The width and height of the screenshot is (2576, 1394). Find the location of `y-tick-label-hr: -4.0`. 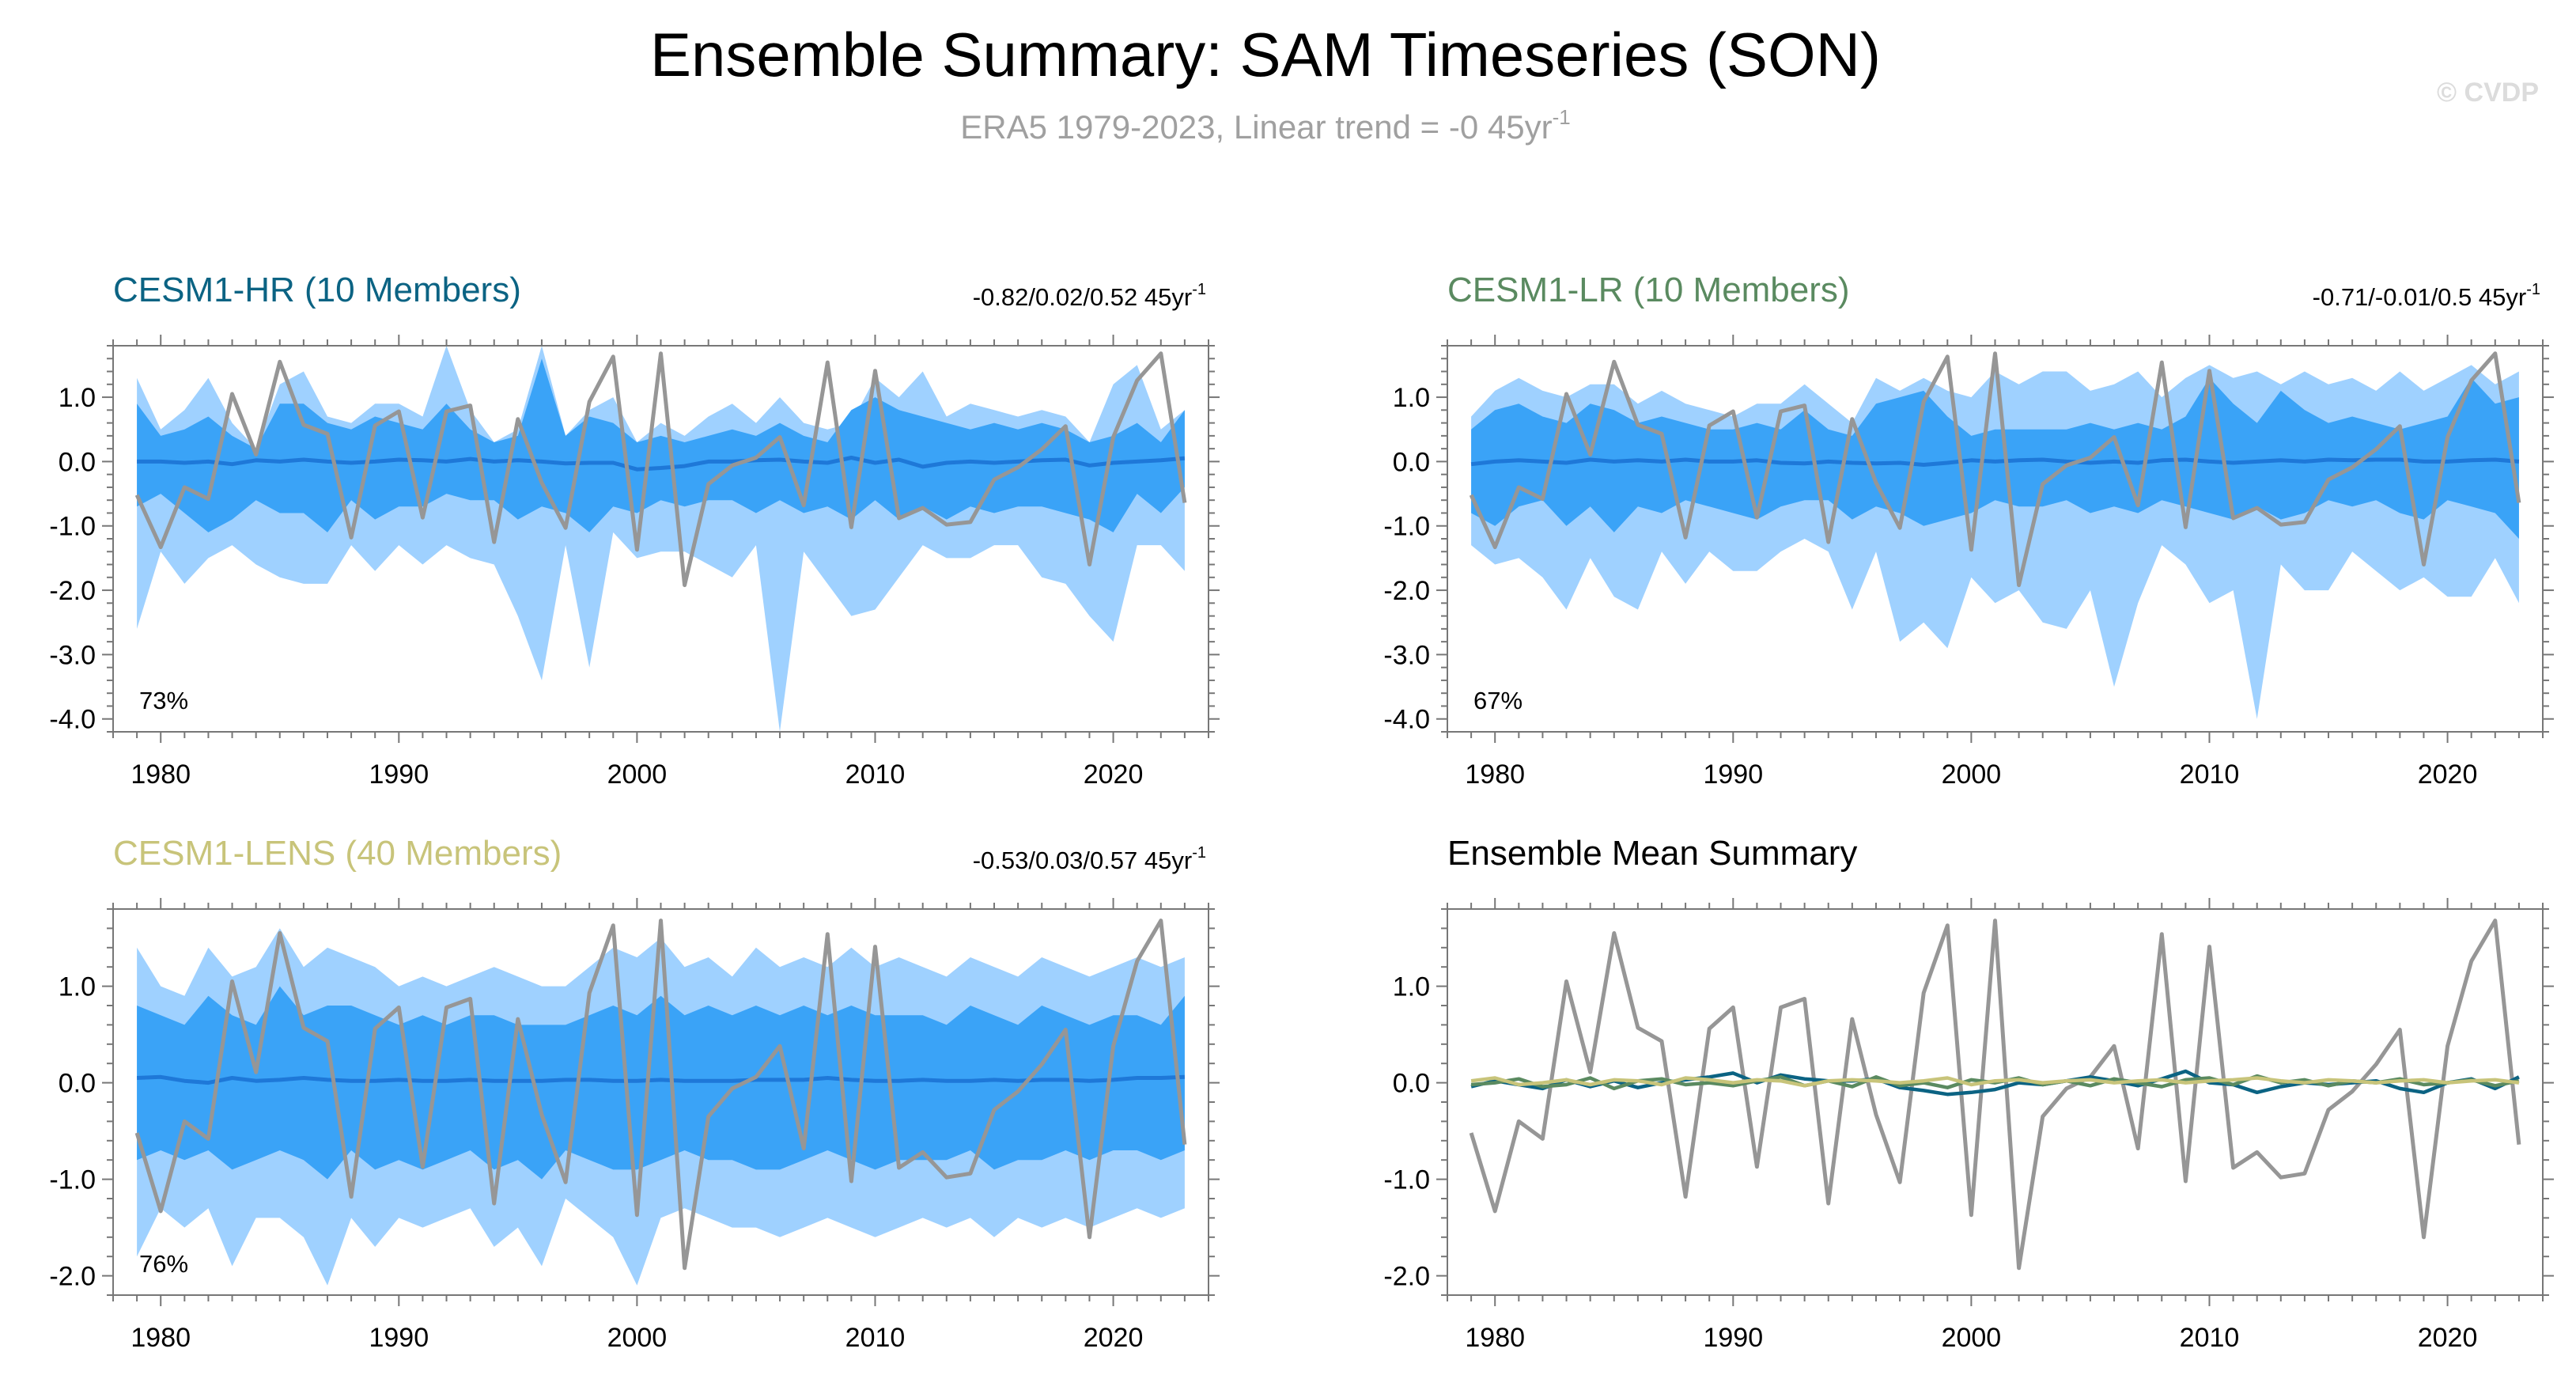

y-tick-label-hr: -4.0 is located at coordinates (72, 720).